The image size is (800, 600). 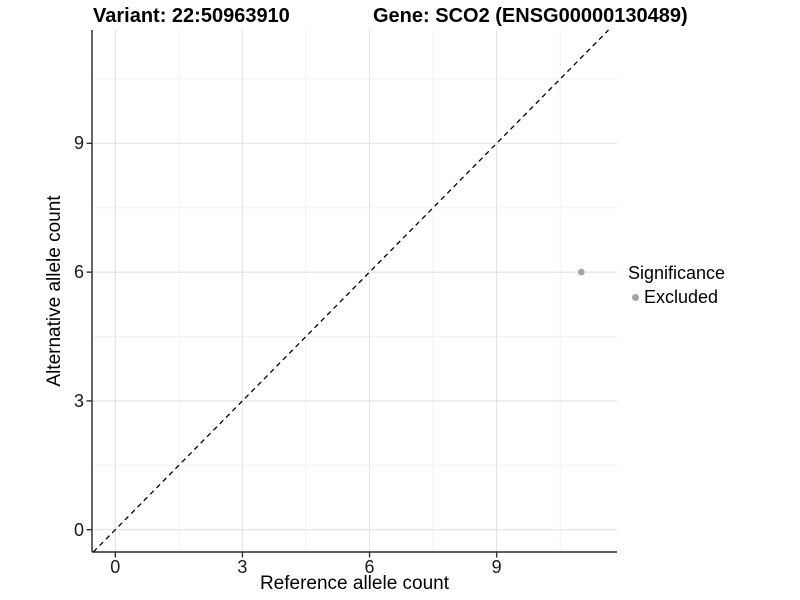 What do you see at coordinates (191, 16) in the screenshot?
I see `variant-title: Variant: 22:50963910` at bounding box center [191, 16].